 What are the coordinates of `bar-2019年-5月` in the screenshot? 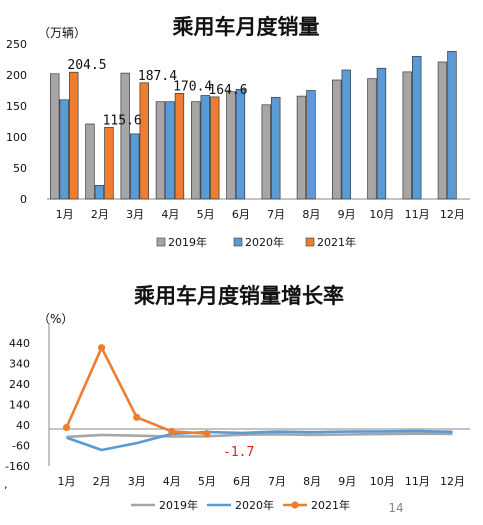 It's located at (196, 150).